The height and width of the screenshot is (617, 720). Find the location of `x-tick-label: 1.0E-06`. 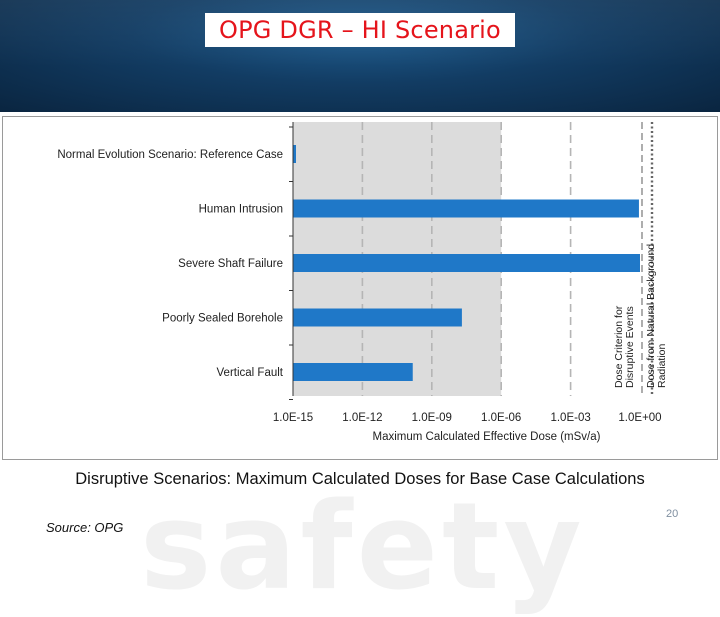

x-tick-label: 1.0E-06 is located at coordinates (501, 418).